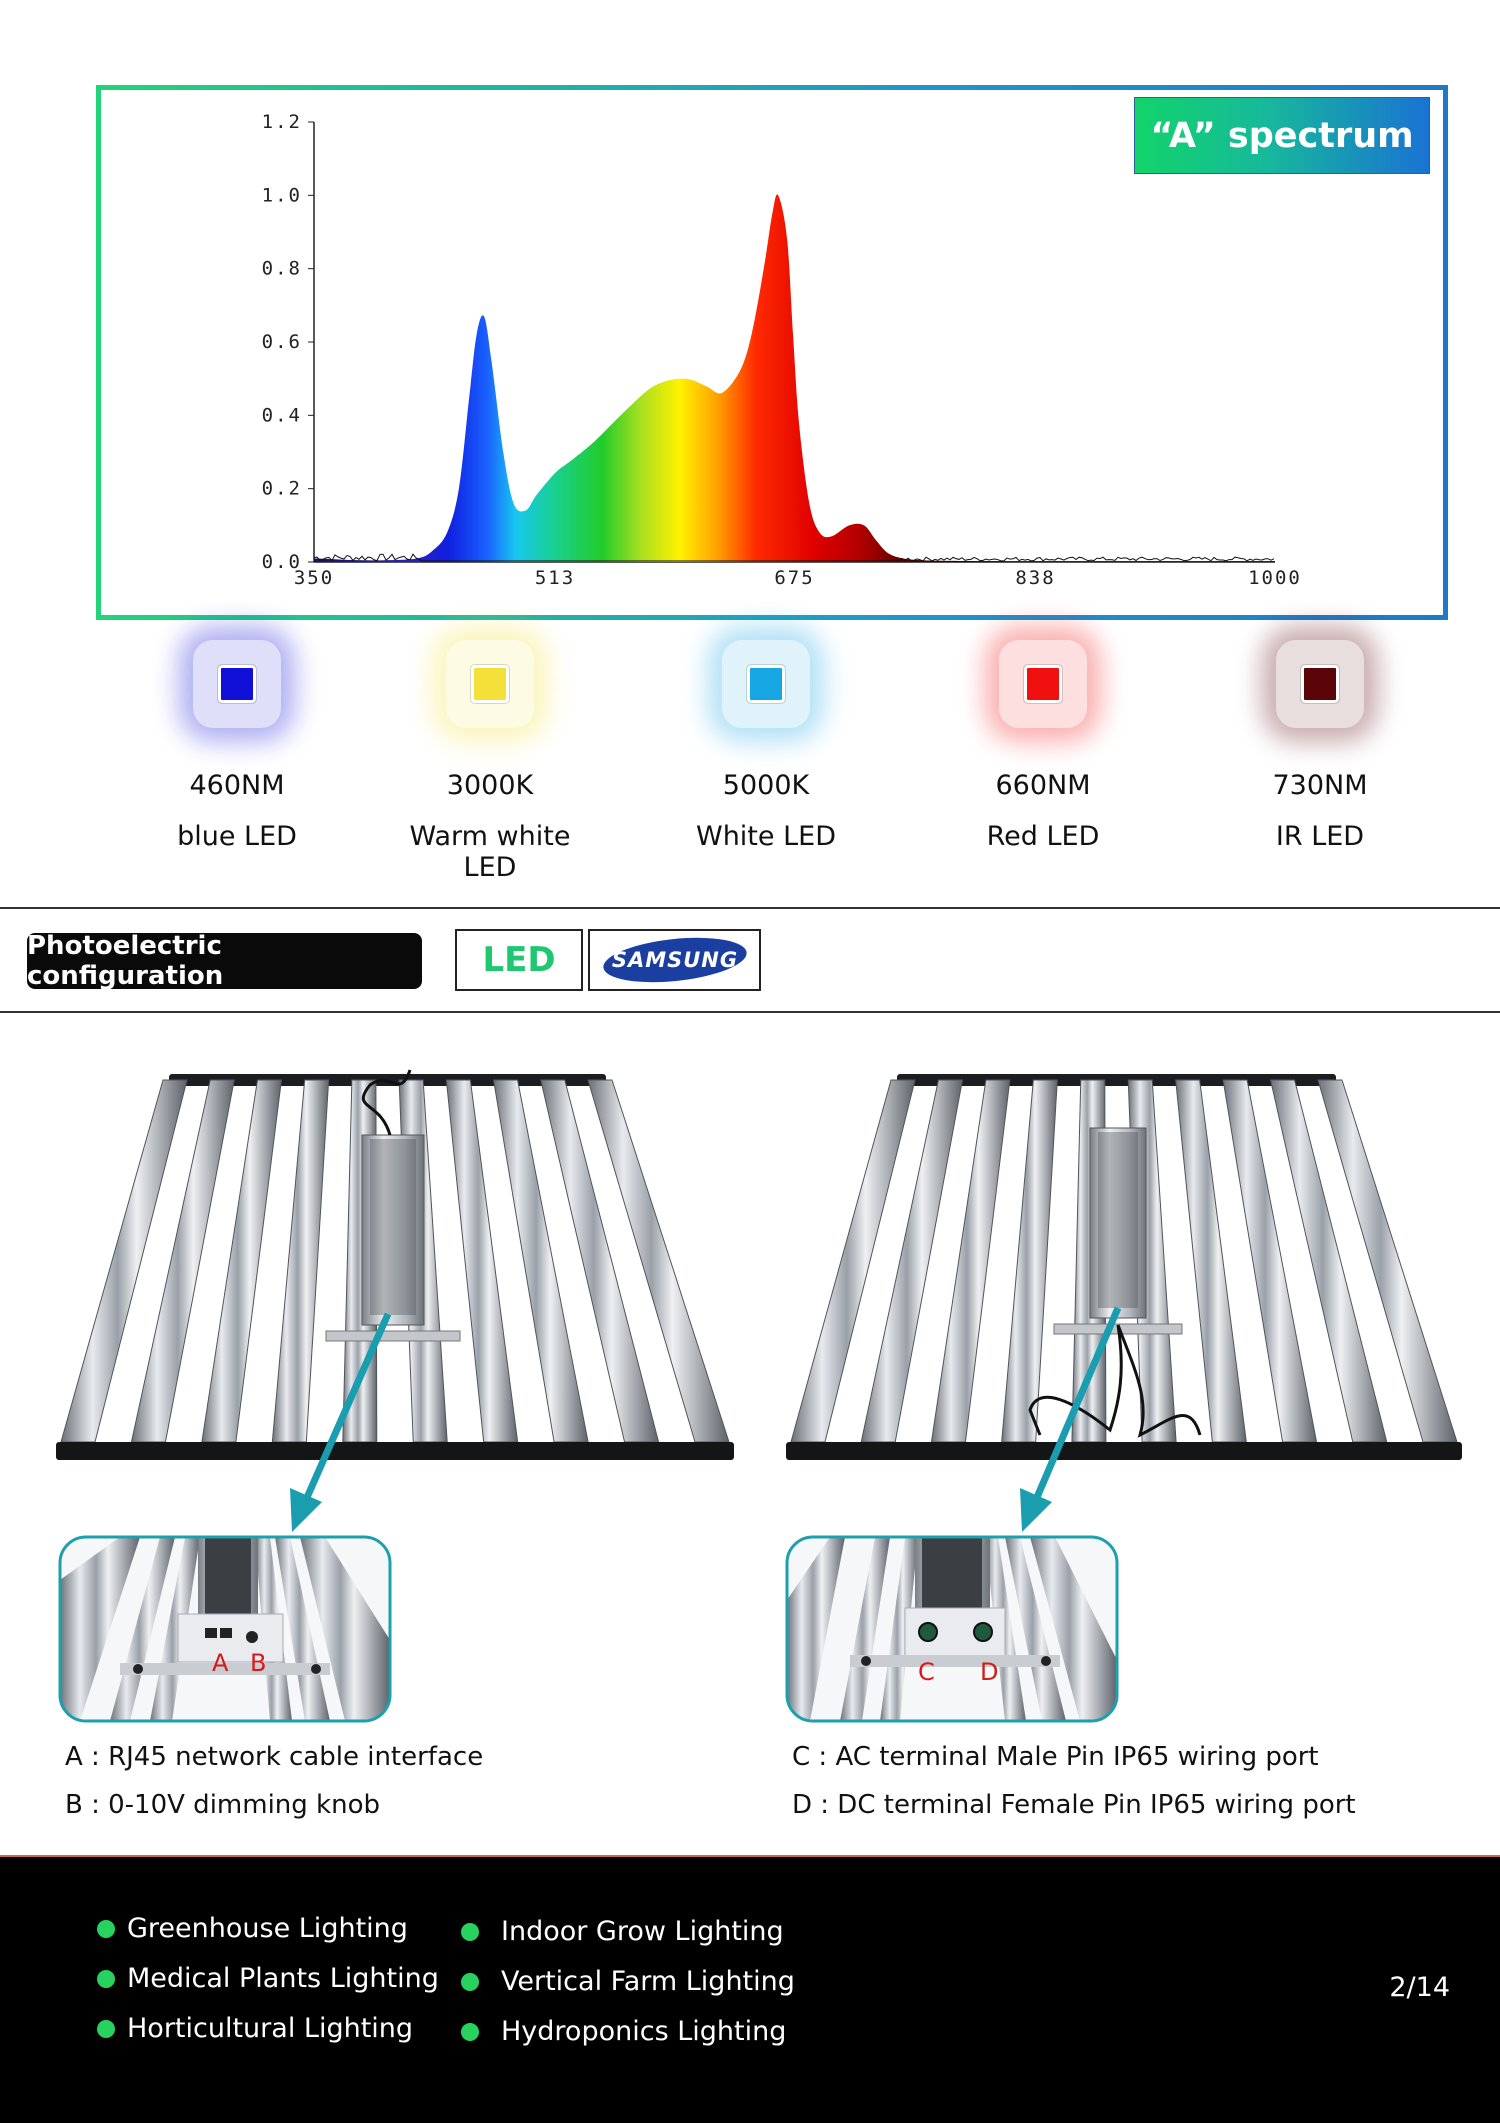 This screenshot has width=1500, height=2123. Describe the element at coordinates (282, 489) in the screenshot. I see `y-tick-label: 0.2` at that location.